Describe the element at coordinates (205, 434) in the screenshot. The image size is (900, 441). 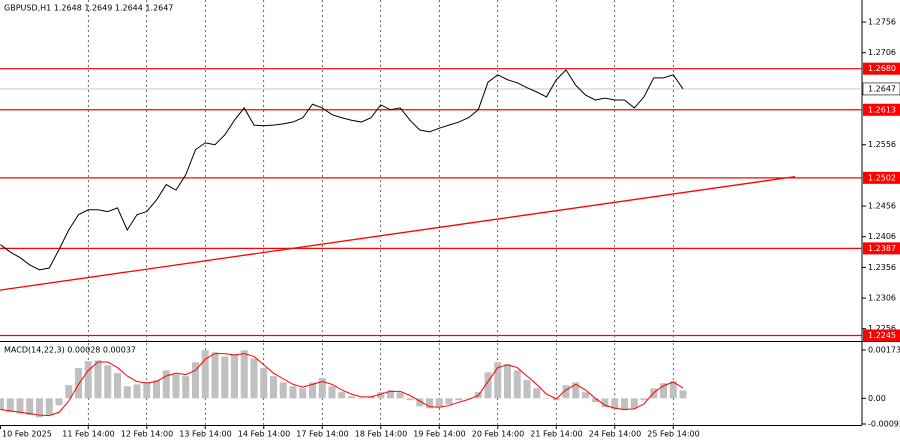
I see `x-tick-label: 13 Feb 14:00` at that location.